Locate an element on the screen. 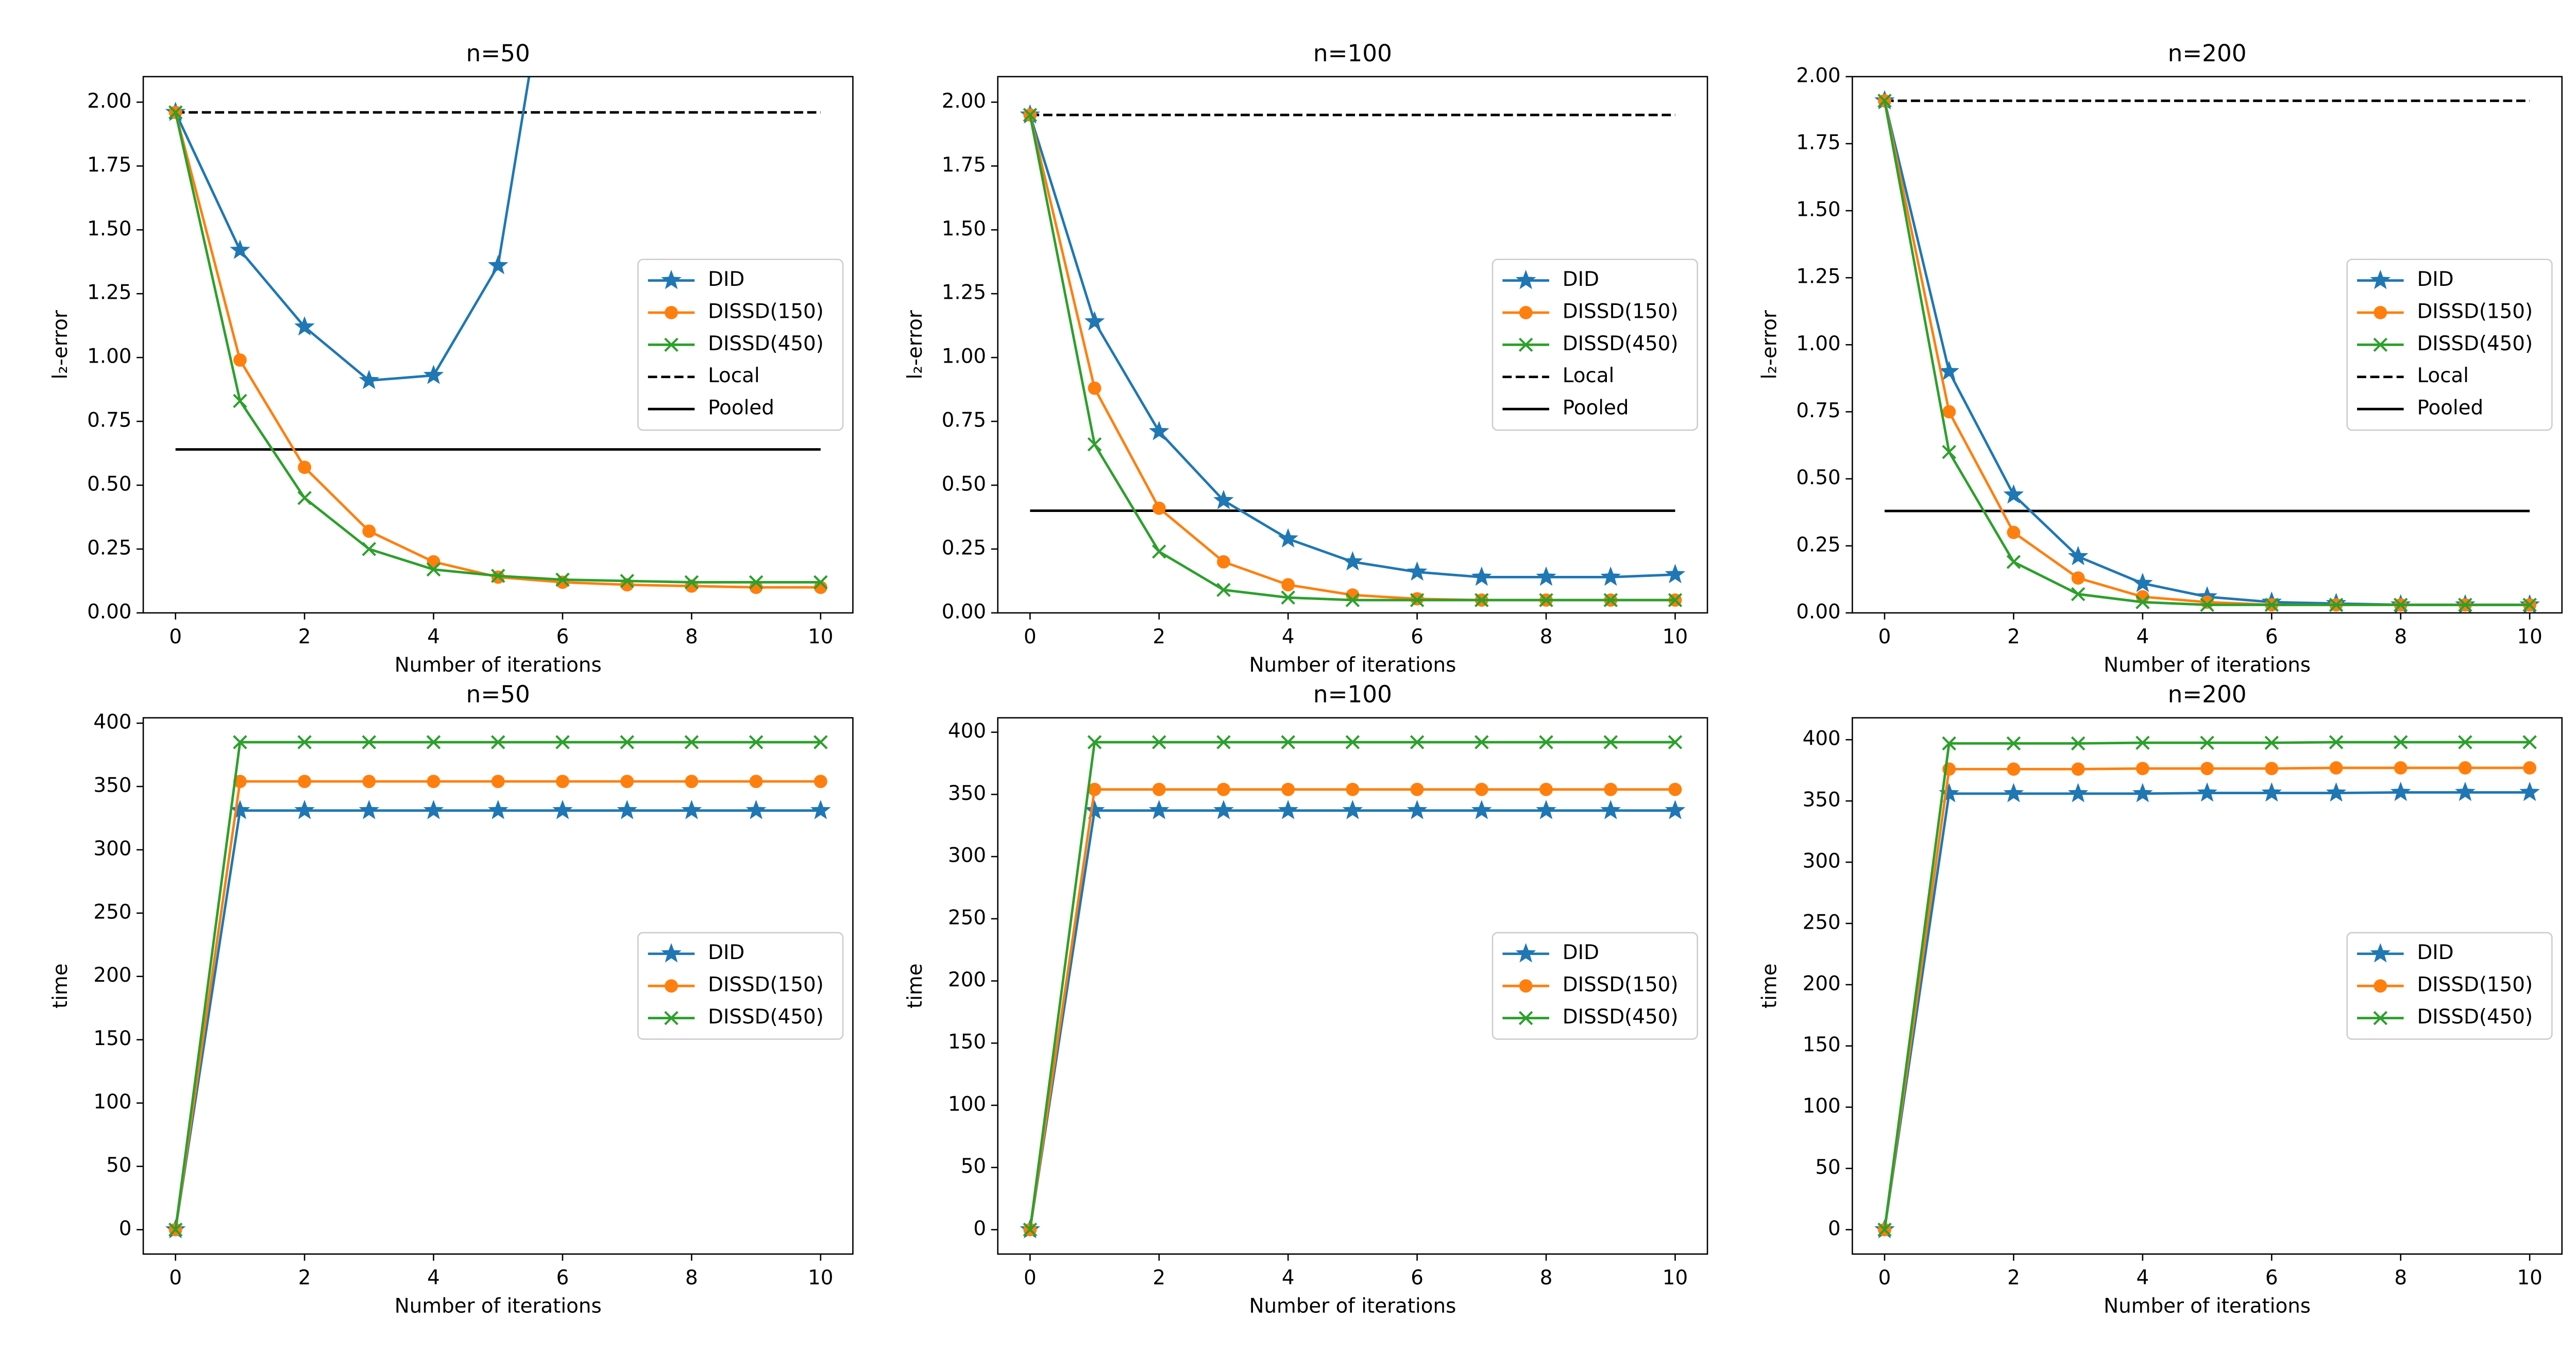  y-tick-label: 400 is located at coordinates (112, 722).